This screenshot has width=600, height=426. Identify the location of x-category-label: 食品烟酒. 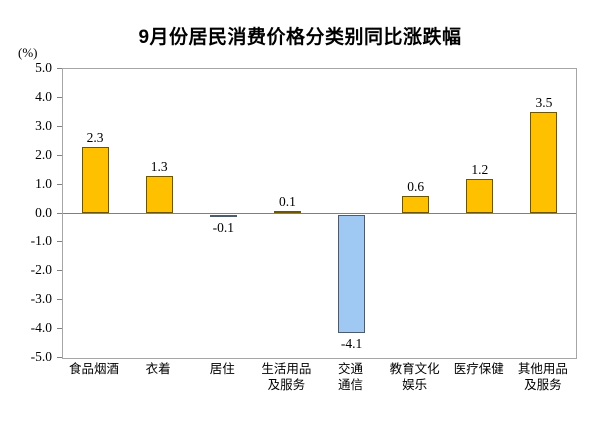
(94, 369).